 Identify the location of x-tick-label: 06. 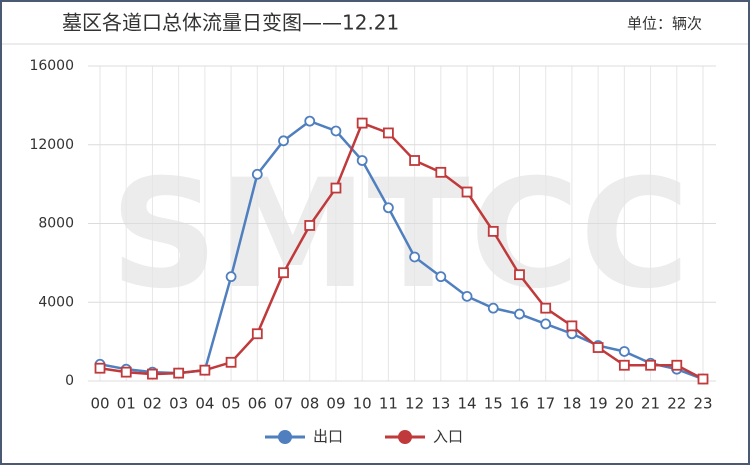
(257, 404).